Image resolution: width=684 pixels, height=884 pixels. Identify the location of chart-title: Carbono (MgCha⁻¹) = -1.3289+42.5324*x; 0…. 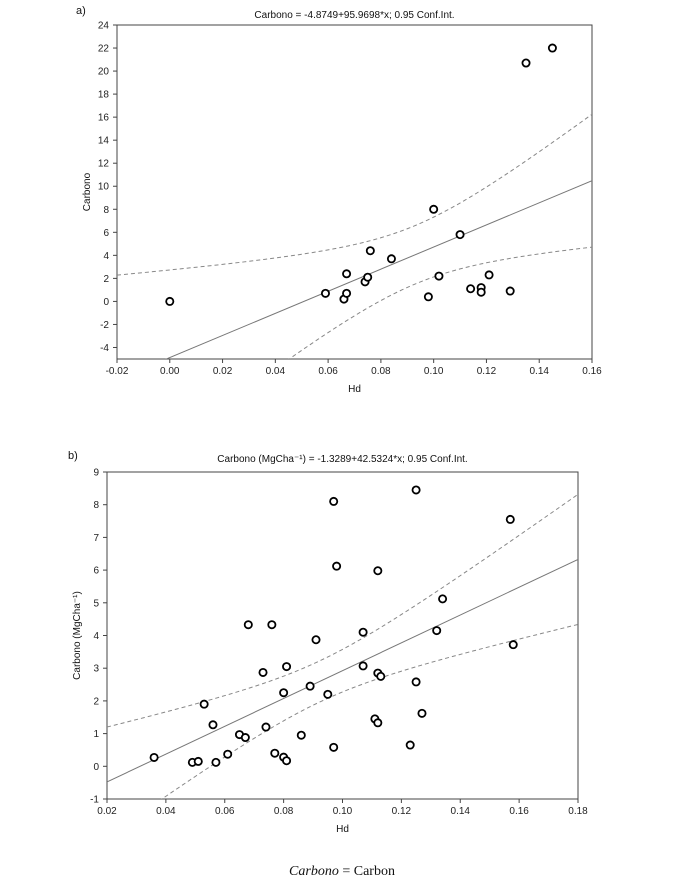
(342, 459).